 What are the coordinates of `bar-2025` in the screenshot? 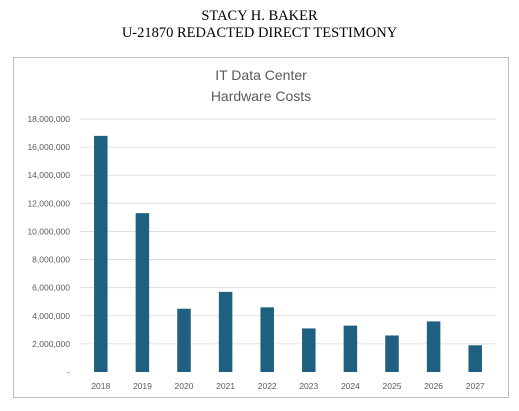 It's located at (392, 353).